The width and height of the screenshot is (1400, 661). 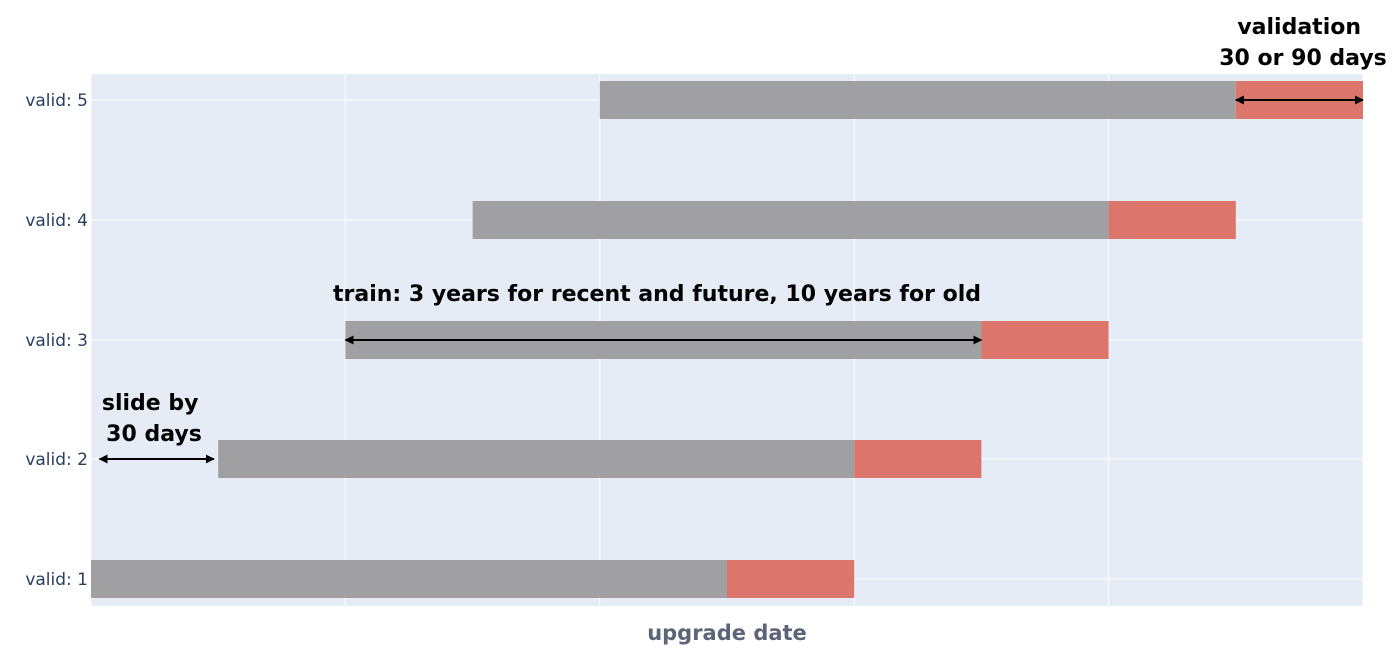 I want to click on validation-annotation-line-2: 30 or 90 days, so click(x=1303, y=58).